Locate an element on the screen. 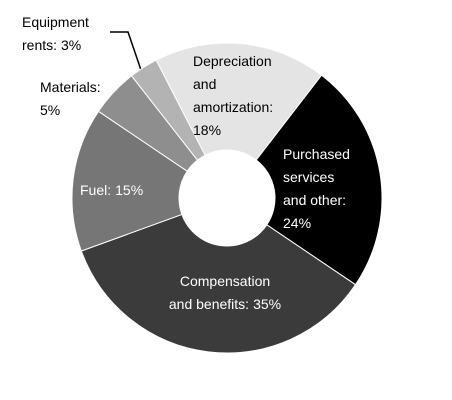  label-line: Depreciation is located at coordinates (232, 61).